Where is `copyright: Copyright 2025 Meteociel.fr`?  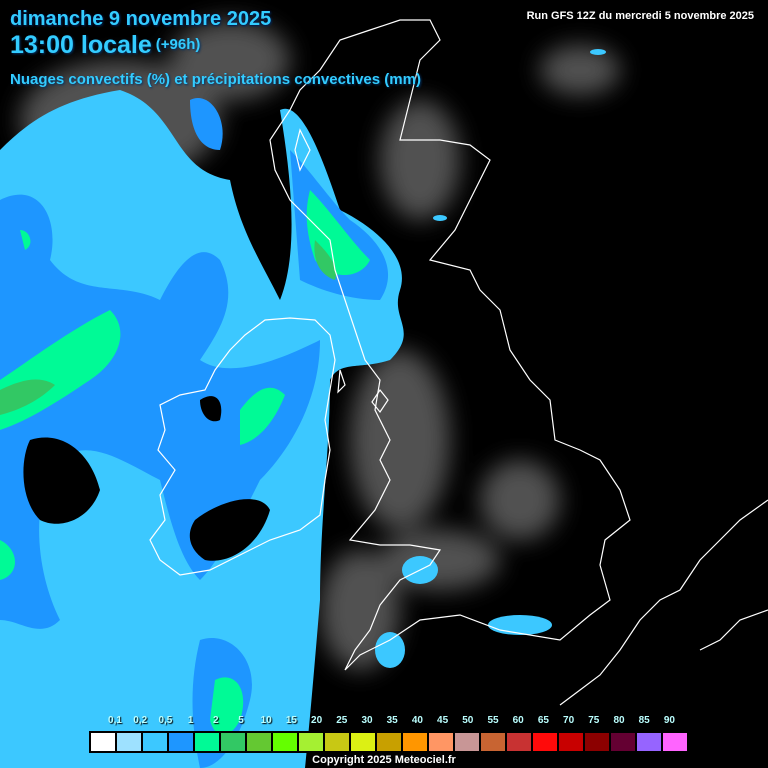
copyright: Copyright 2025 Meteociel.fr is located at coordinates (384, 760).